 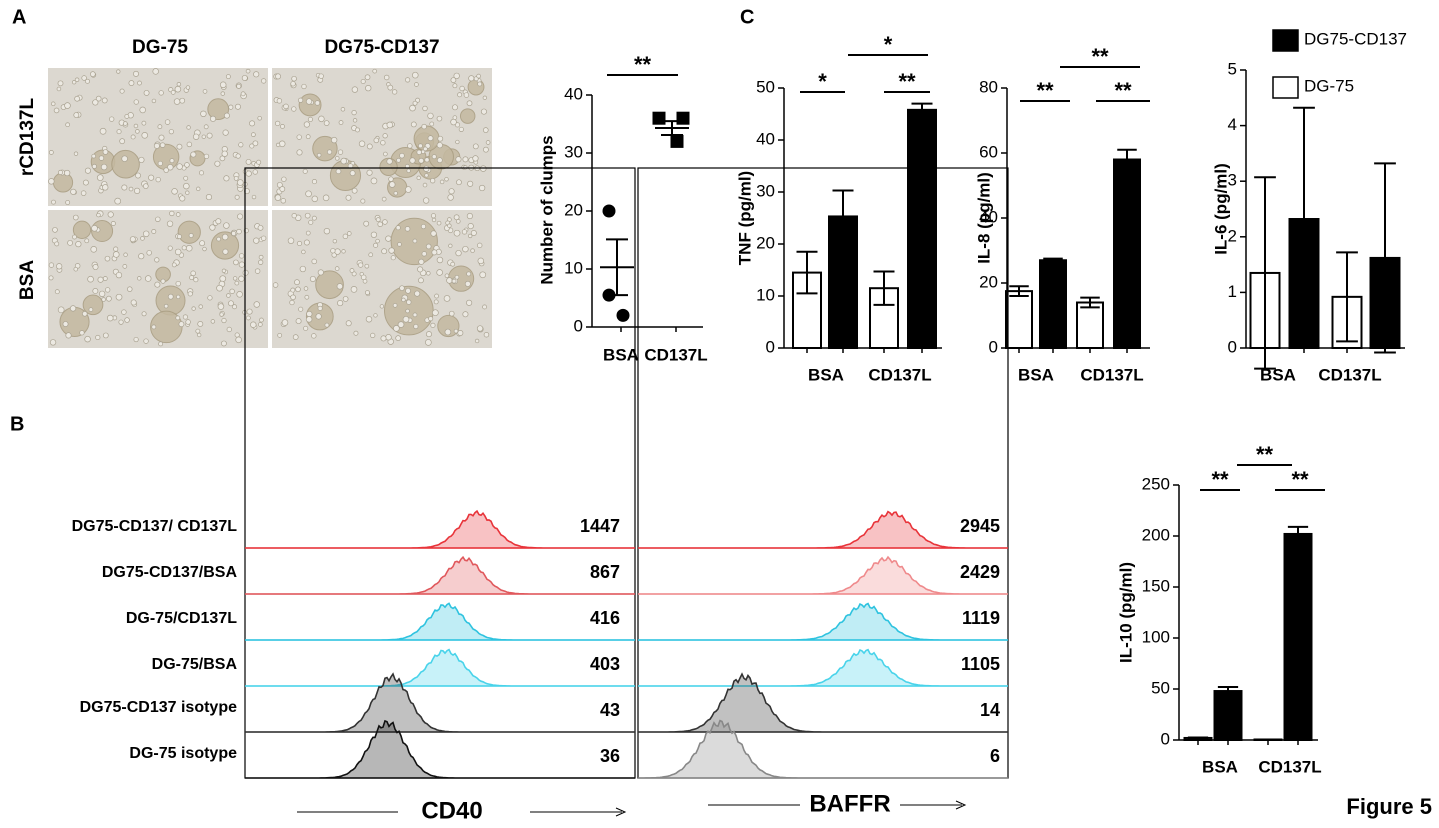 What do you see at coordinates (546, 209) in the screenshot?
I see `y-axis-label: Number of clumps` at bounding box center [546, 209].